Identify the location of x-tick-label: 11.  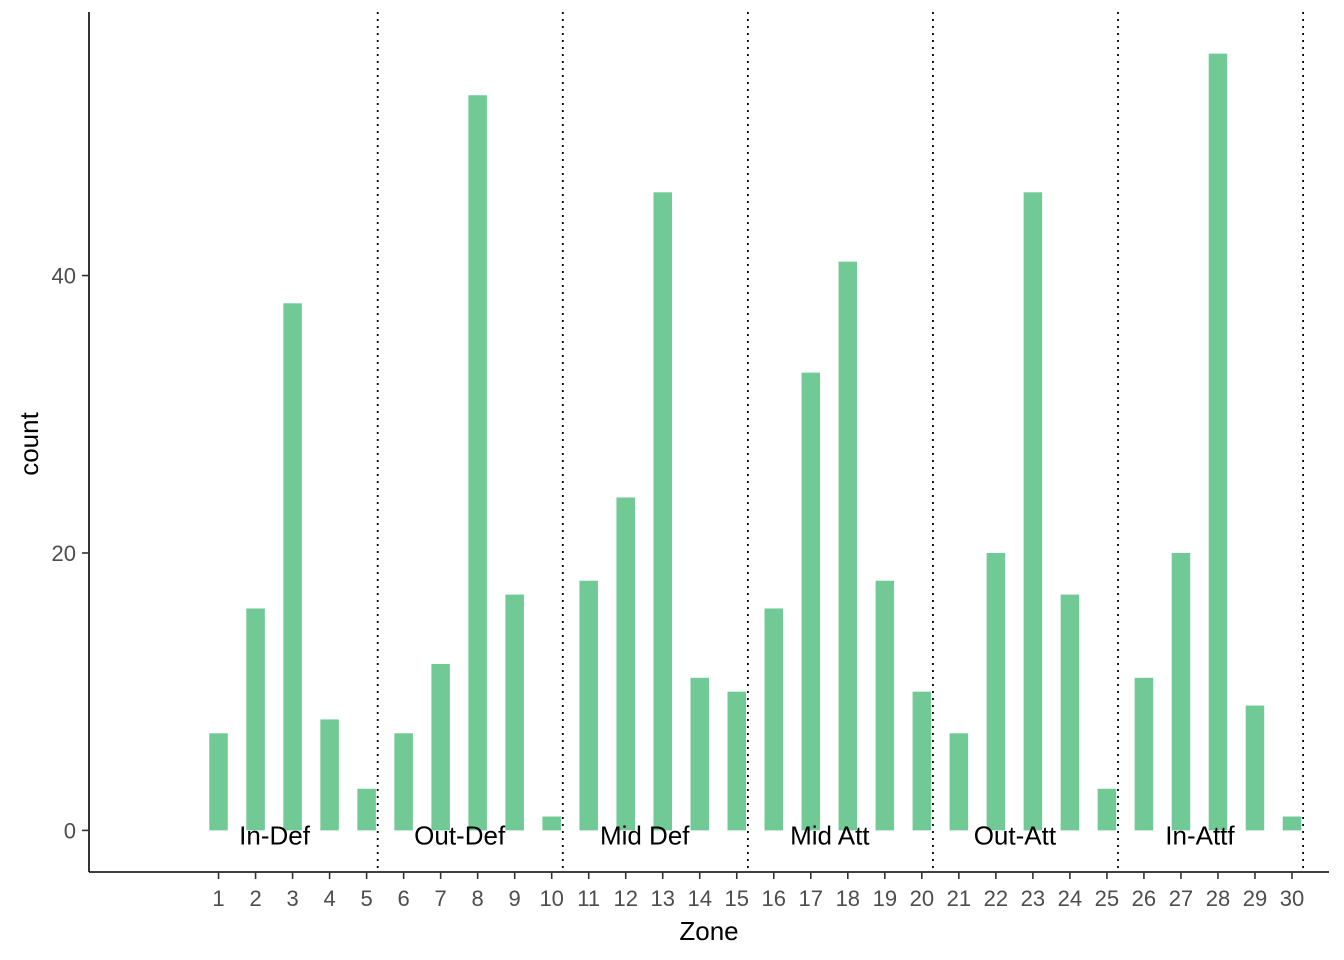
(588, 898).